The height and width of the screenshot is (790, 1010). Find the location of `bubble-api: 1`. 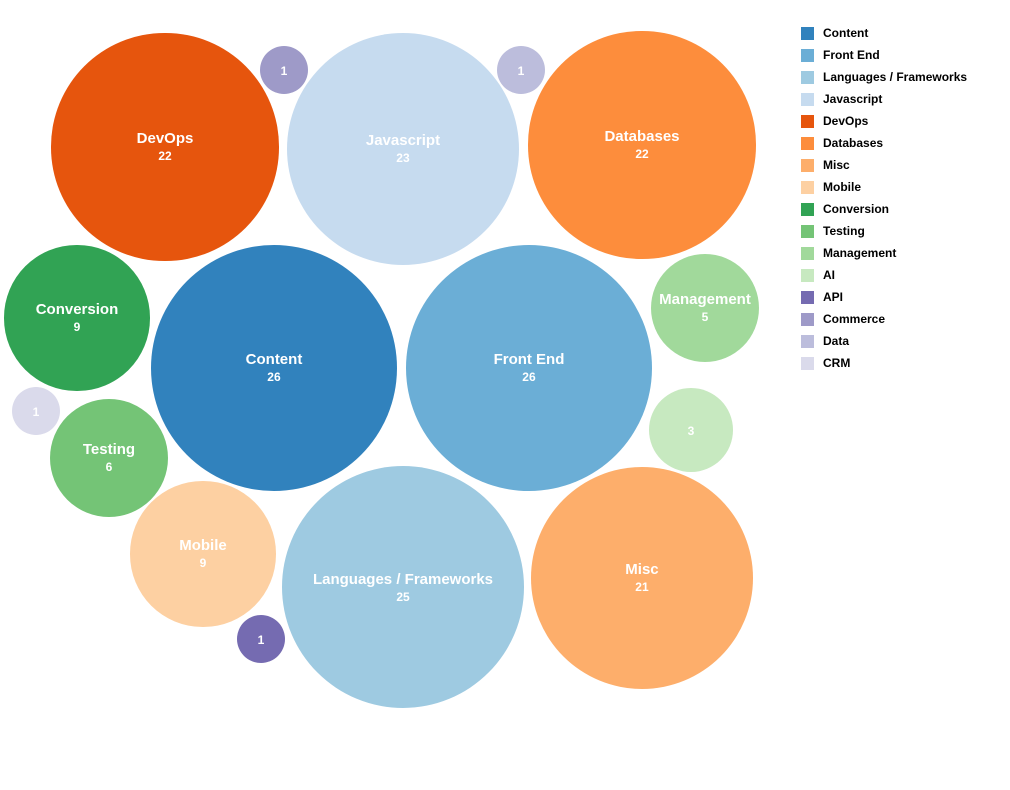

bubble-api: 1 is located at coordinates (261, 639).